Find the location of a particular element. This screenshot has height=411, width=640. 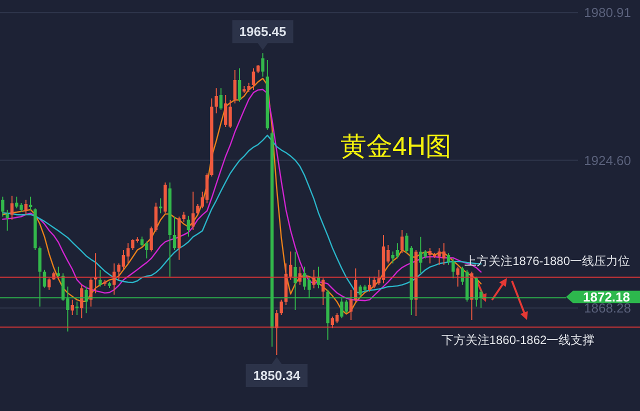

title: 黄金4H图 is located at coordinates (396, 146).